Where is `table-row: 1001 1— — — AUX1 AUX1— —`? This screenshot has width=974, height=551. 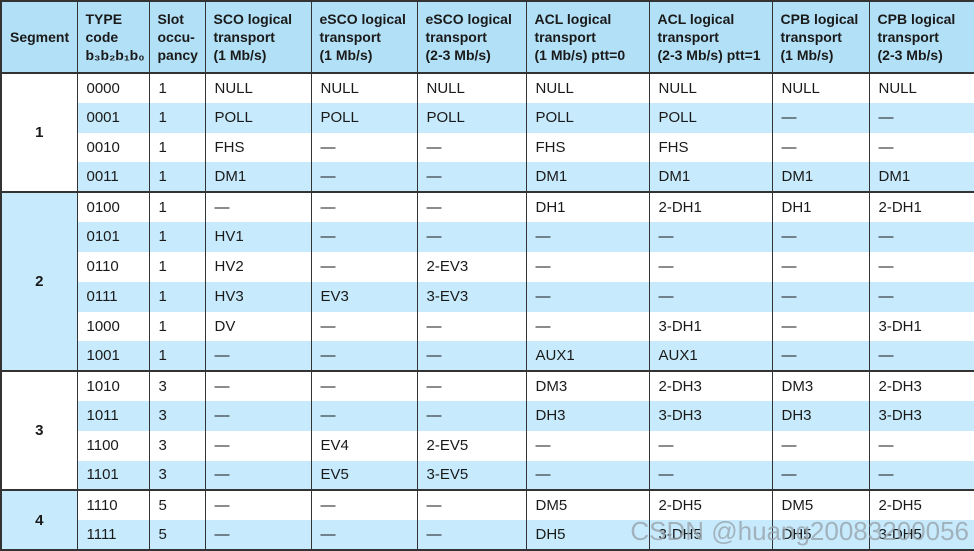
table-row: 1001 1— — — AUX1 AUX1— — is located at coordinates (487, 357).